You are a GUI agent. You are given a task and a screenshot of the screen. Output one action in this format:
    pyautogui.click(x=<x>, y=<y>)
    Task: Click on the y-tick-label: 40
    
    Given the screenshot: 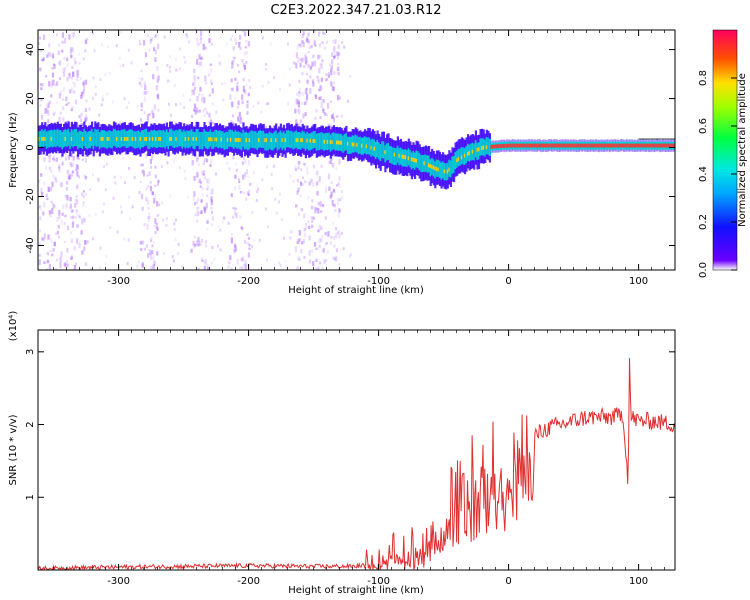 What is the action you would take?
    pyautogui.click(x=30, y=49)
    